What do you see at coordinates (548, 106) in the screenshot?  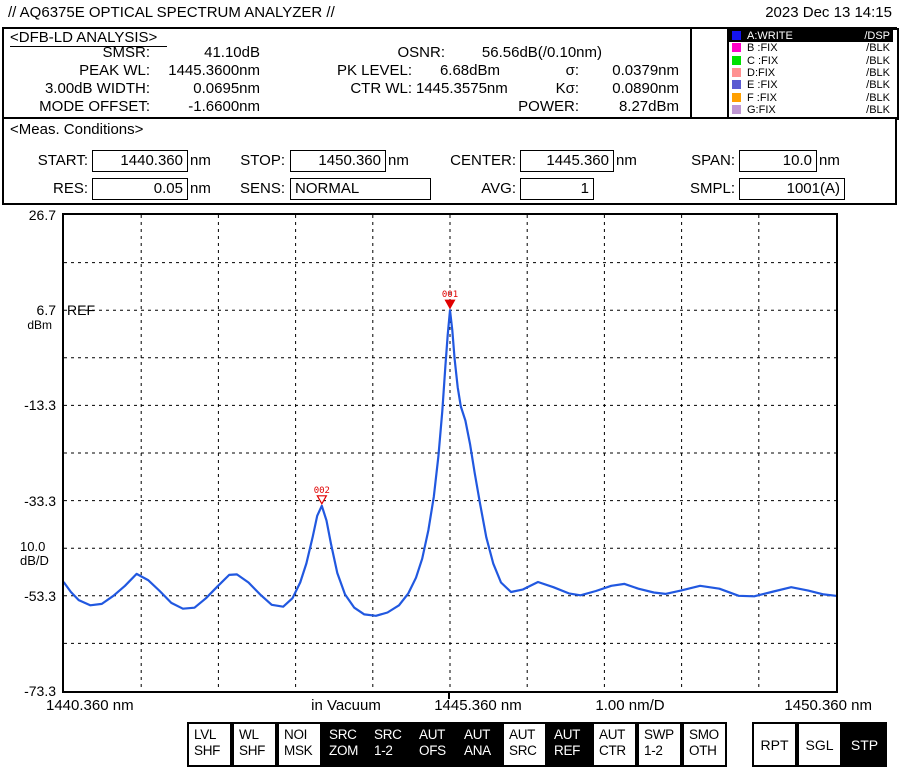 I see `power-label: POWER:` at bounding box center [548, 106].